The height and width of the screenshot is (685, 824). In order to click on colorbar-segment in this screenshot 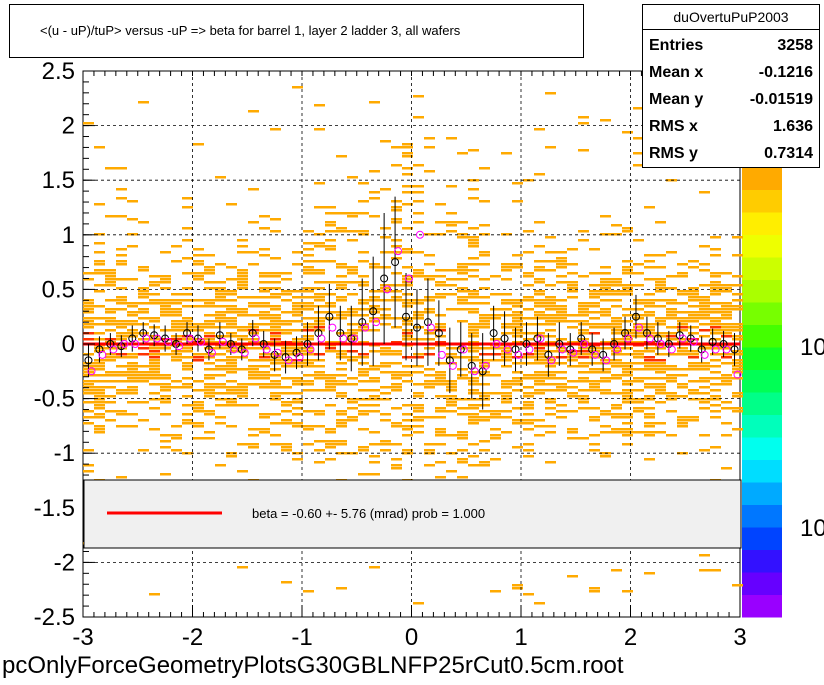, I will do `click(762, 223)`.